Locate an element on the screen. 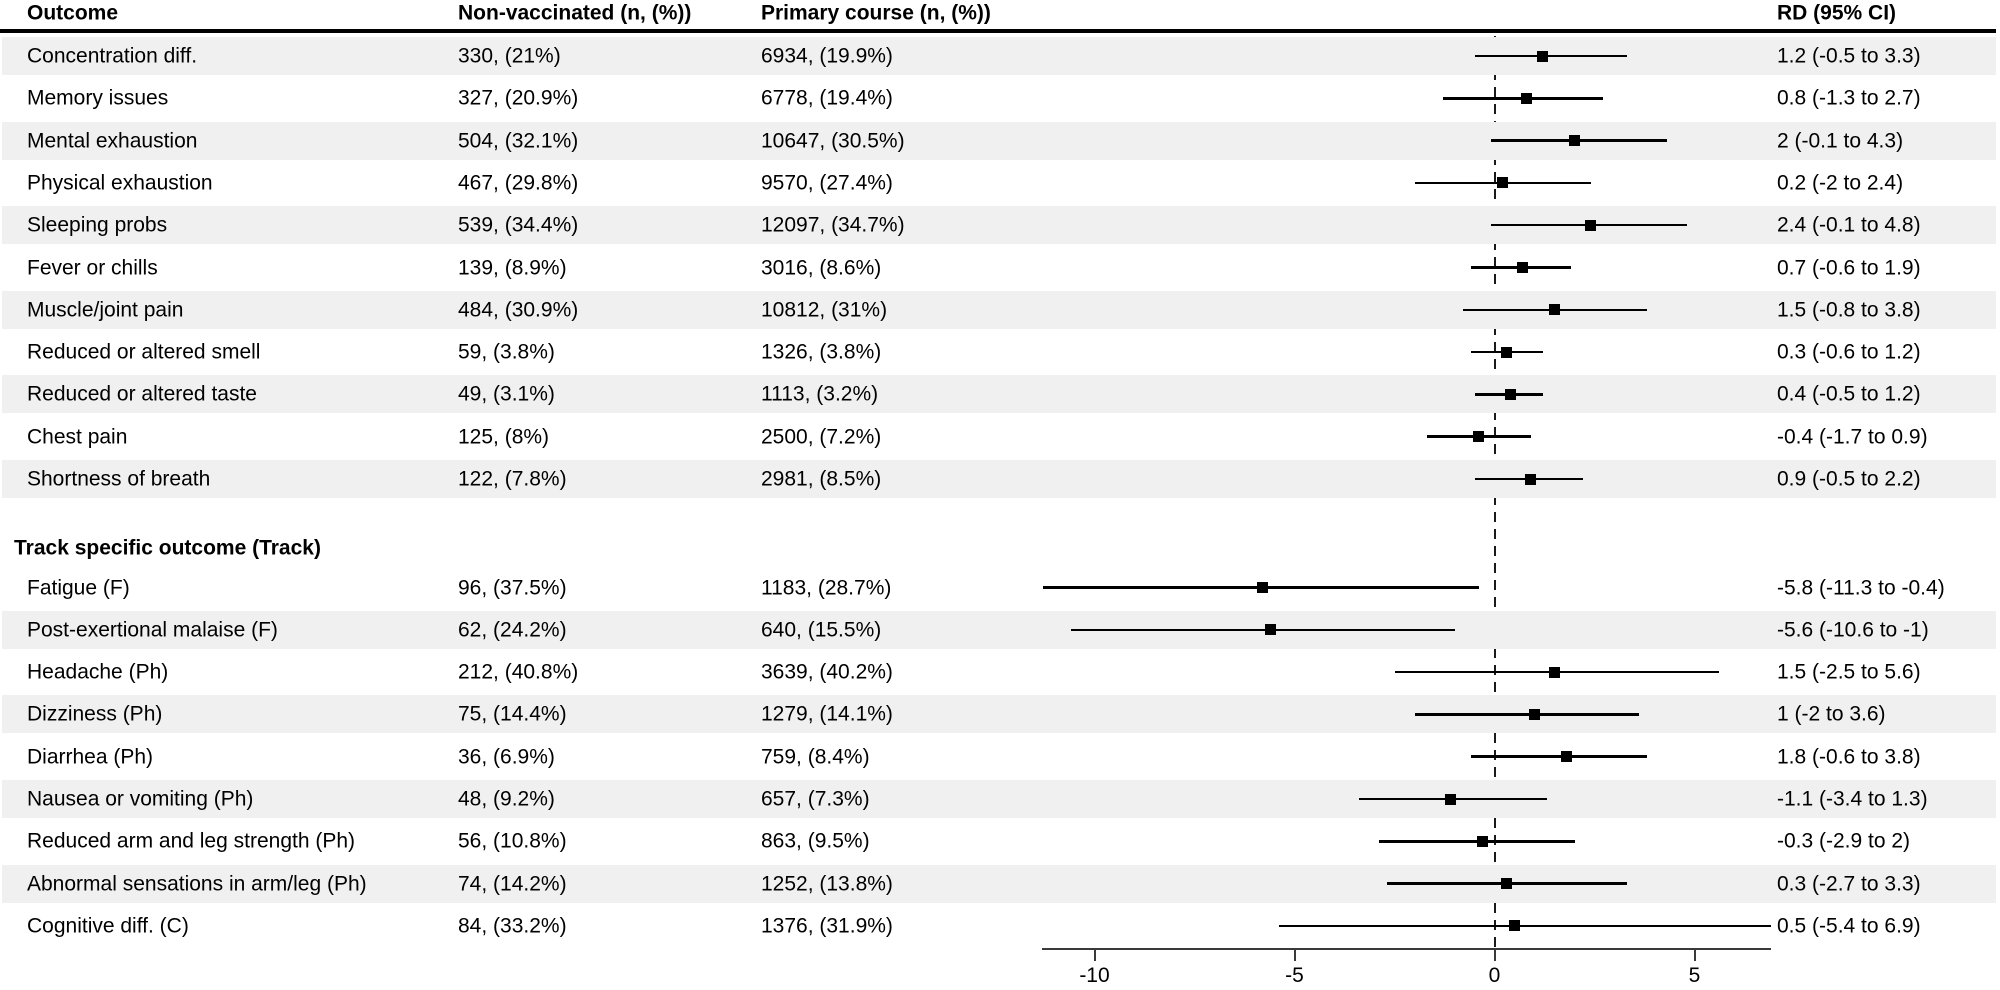 Image resolution: width=2000 pixels, height=990 pixels. rd-value: 1.8 (-0.6 to 3.8) is located at coordinates (1849, 757).